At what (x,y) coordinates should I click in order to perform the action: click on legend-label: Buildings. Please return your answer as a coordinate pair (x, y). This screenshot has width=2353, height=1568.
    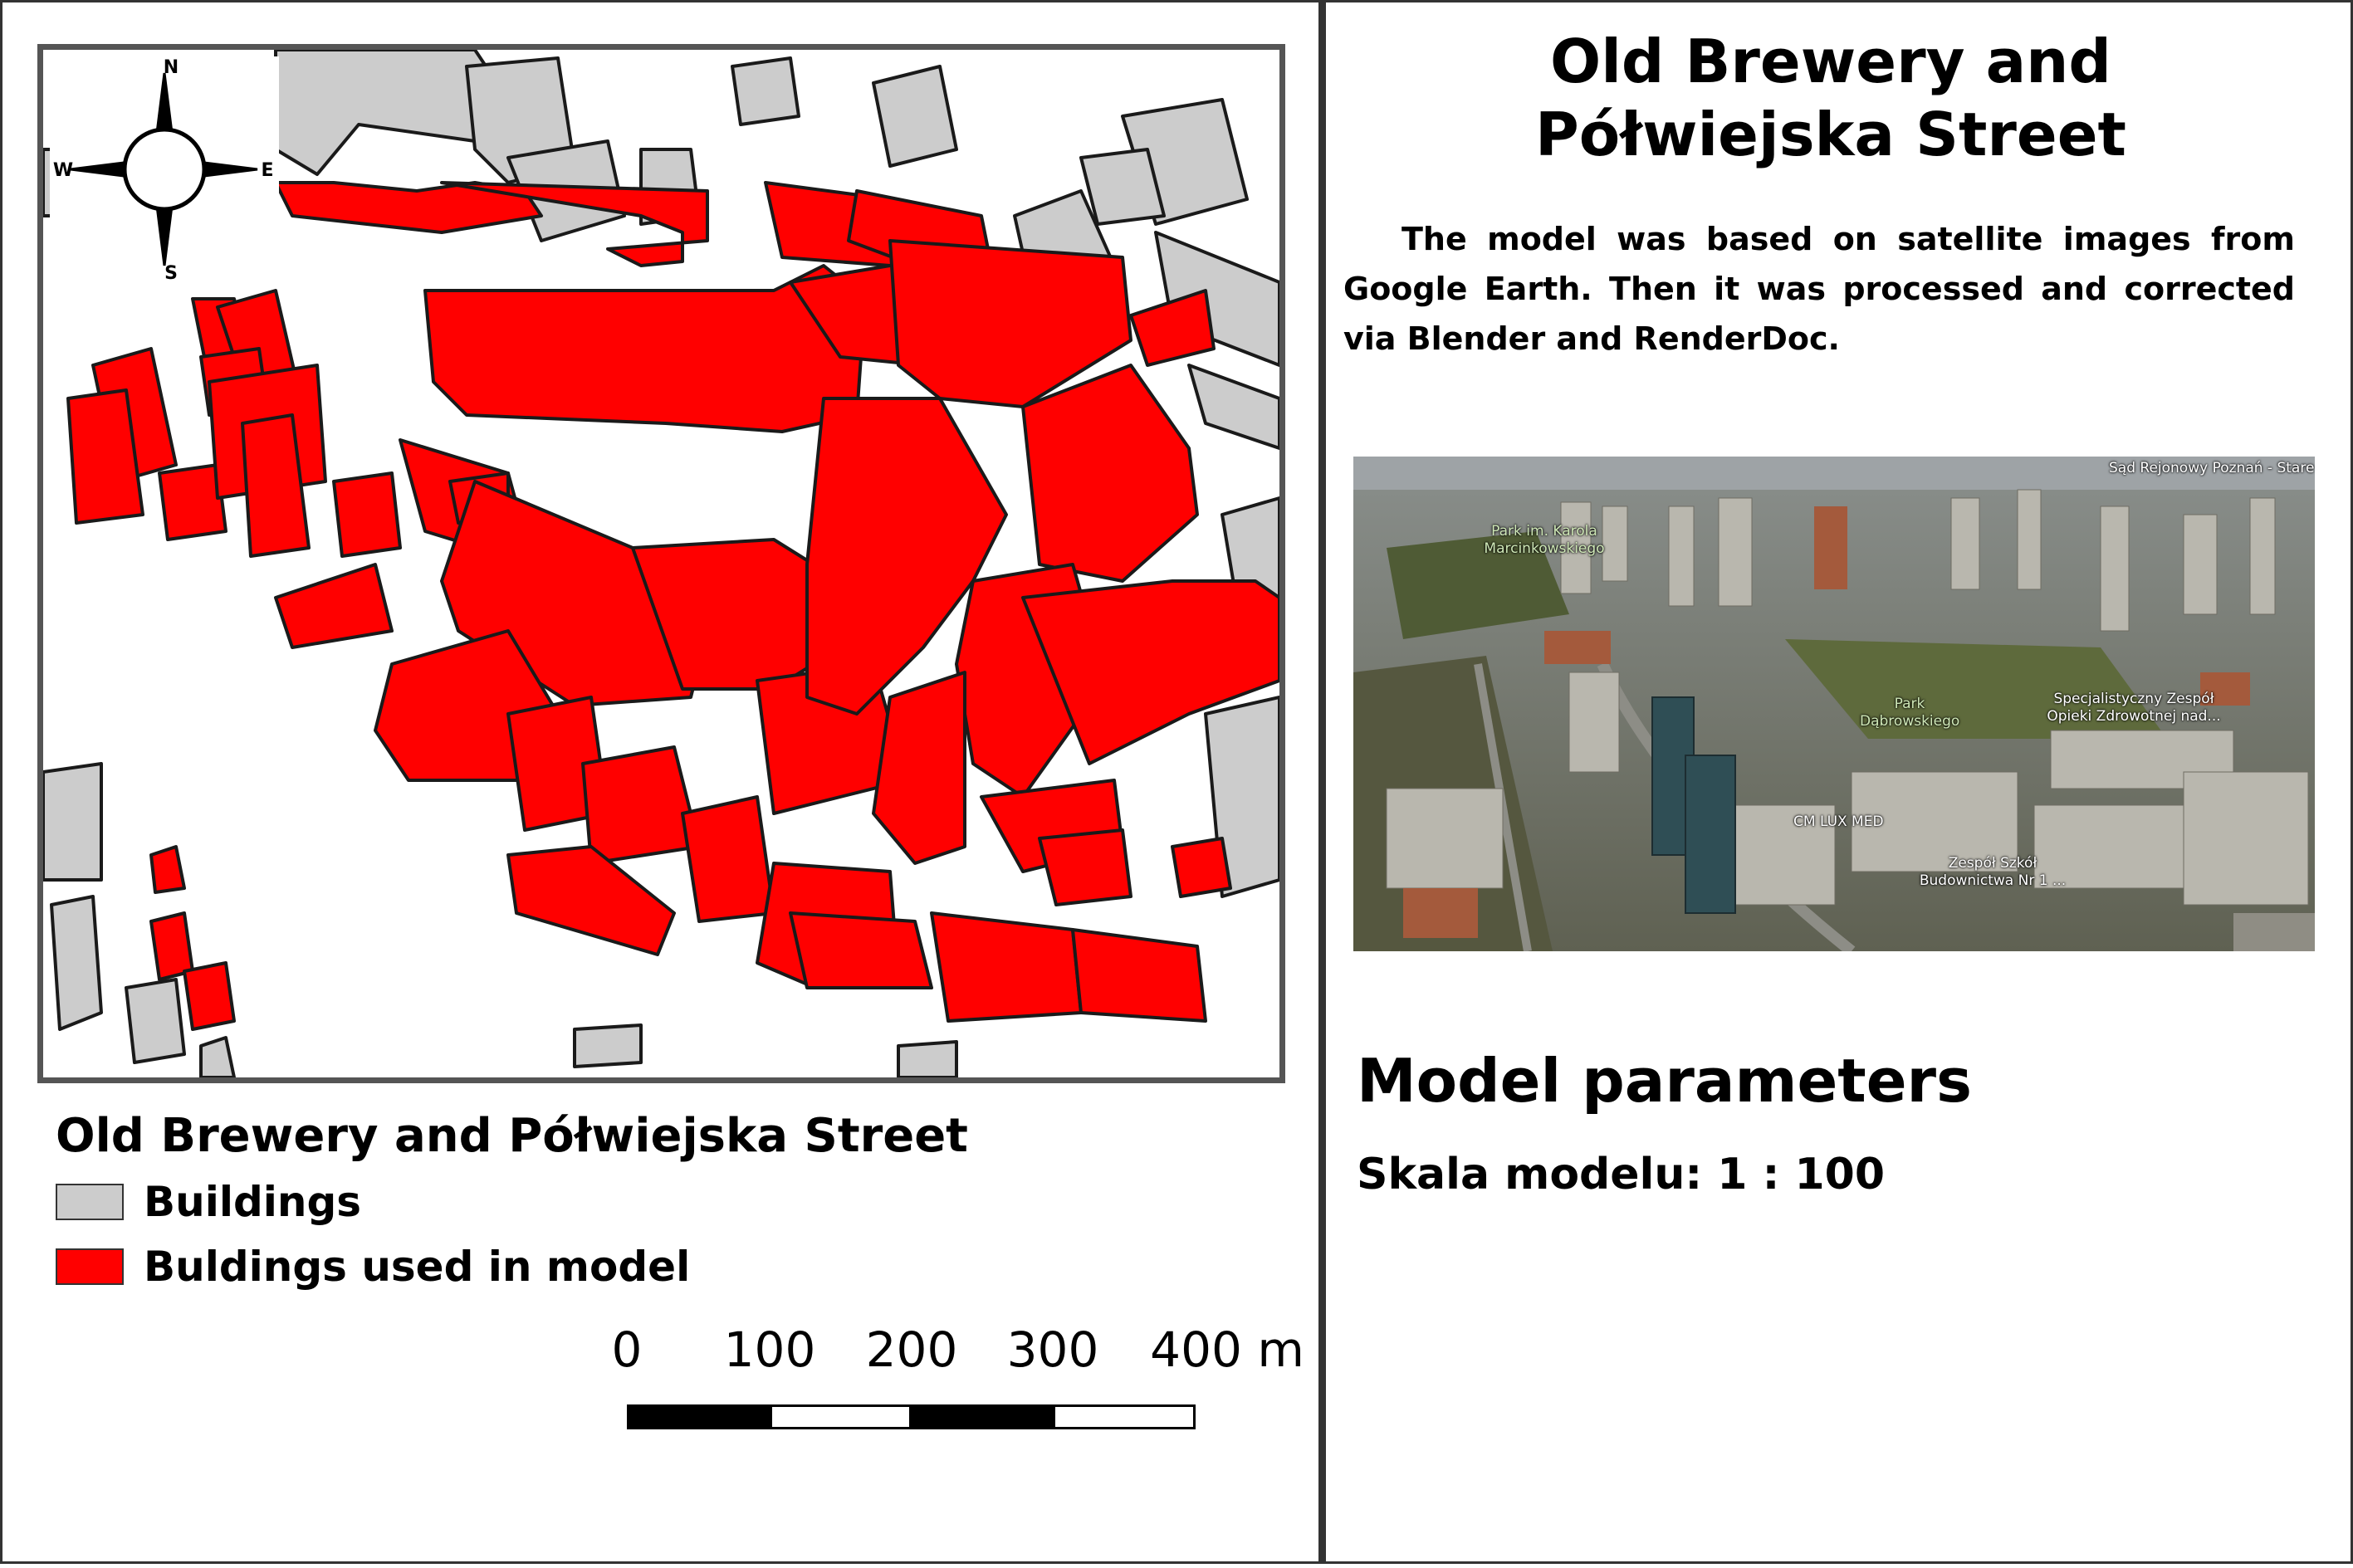
    Looking at the image, I should click on (253, 1202).